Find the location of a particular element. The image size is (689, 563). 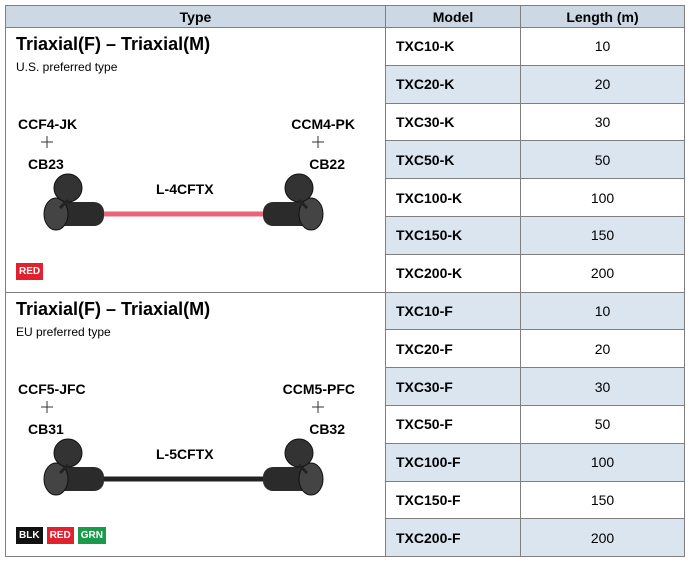

connector-label: CB32 is located at coordinates (327, 428).